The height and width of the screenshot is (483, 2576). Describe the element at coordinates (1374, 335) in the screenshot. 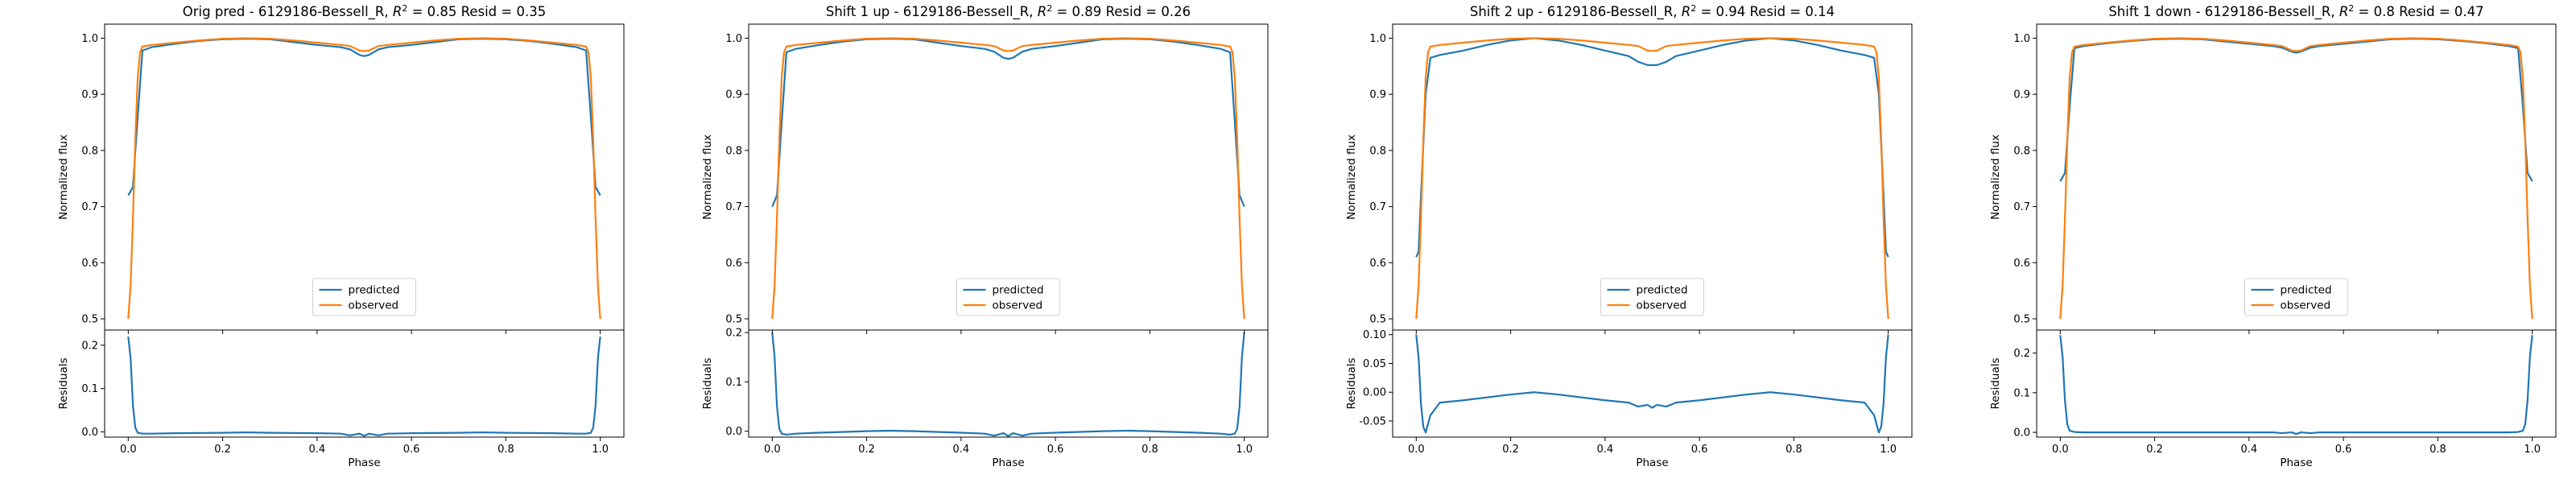

I see `bottom-ytick-label: 0.10` at that location.